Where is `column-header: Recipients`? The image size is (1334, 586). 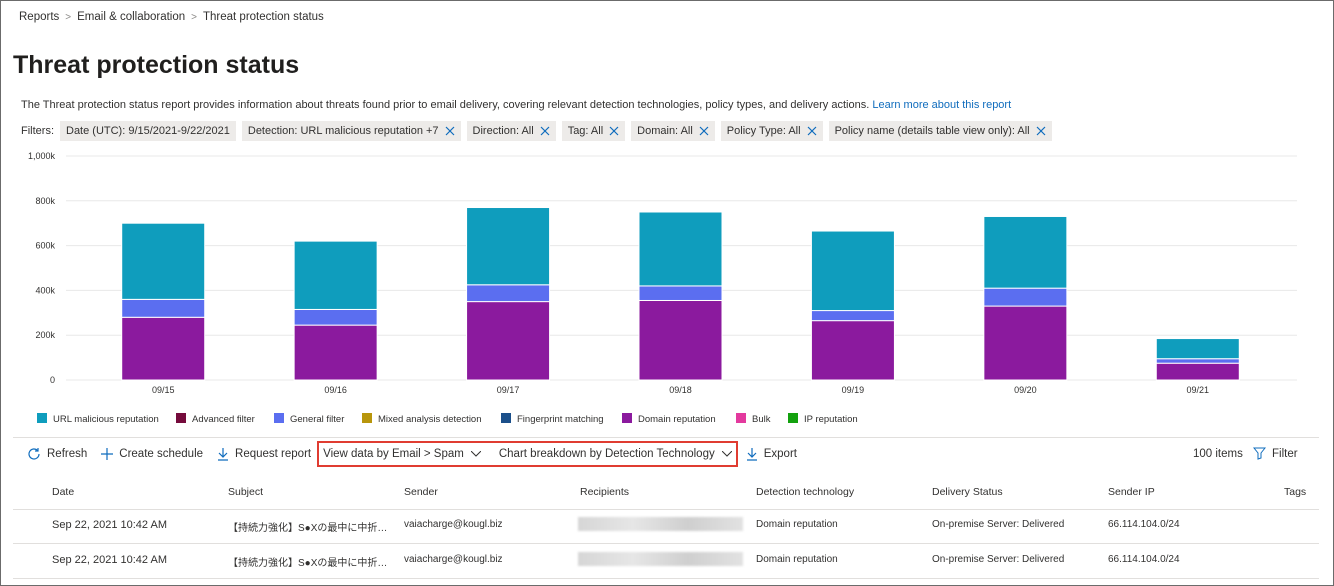
column-header: Recipients is located at coordinates (605, 492).